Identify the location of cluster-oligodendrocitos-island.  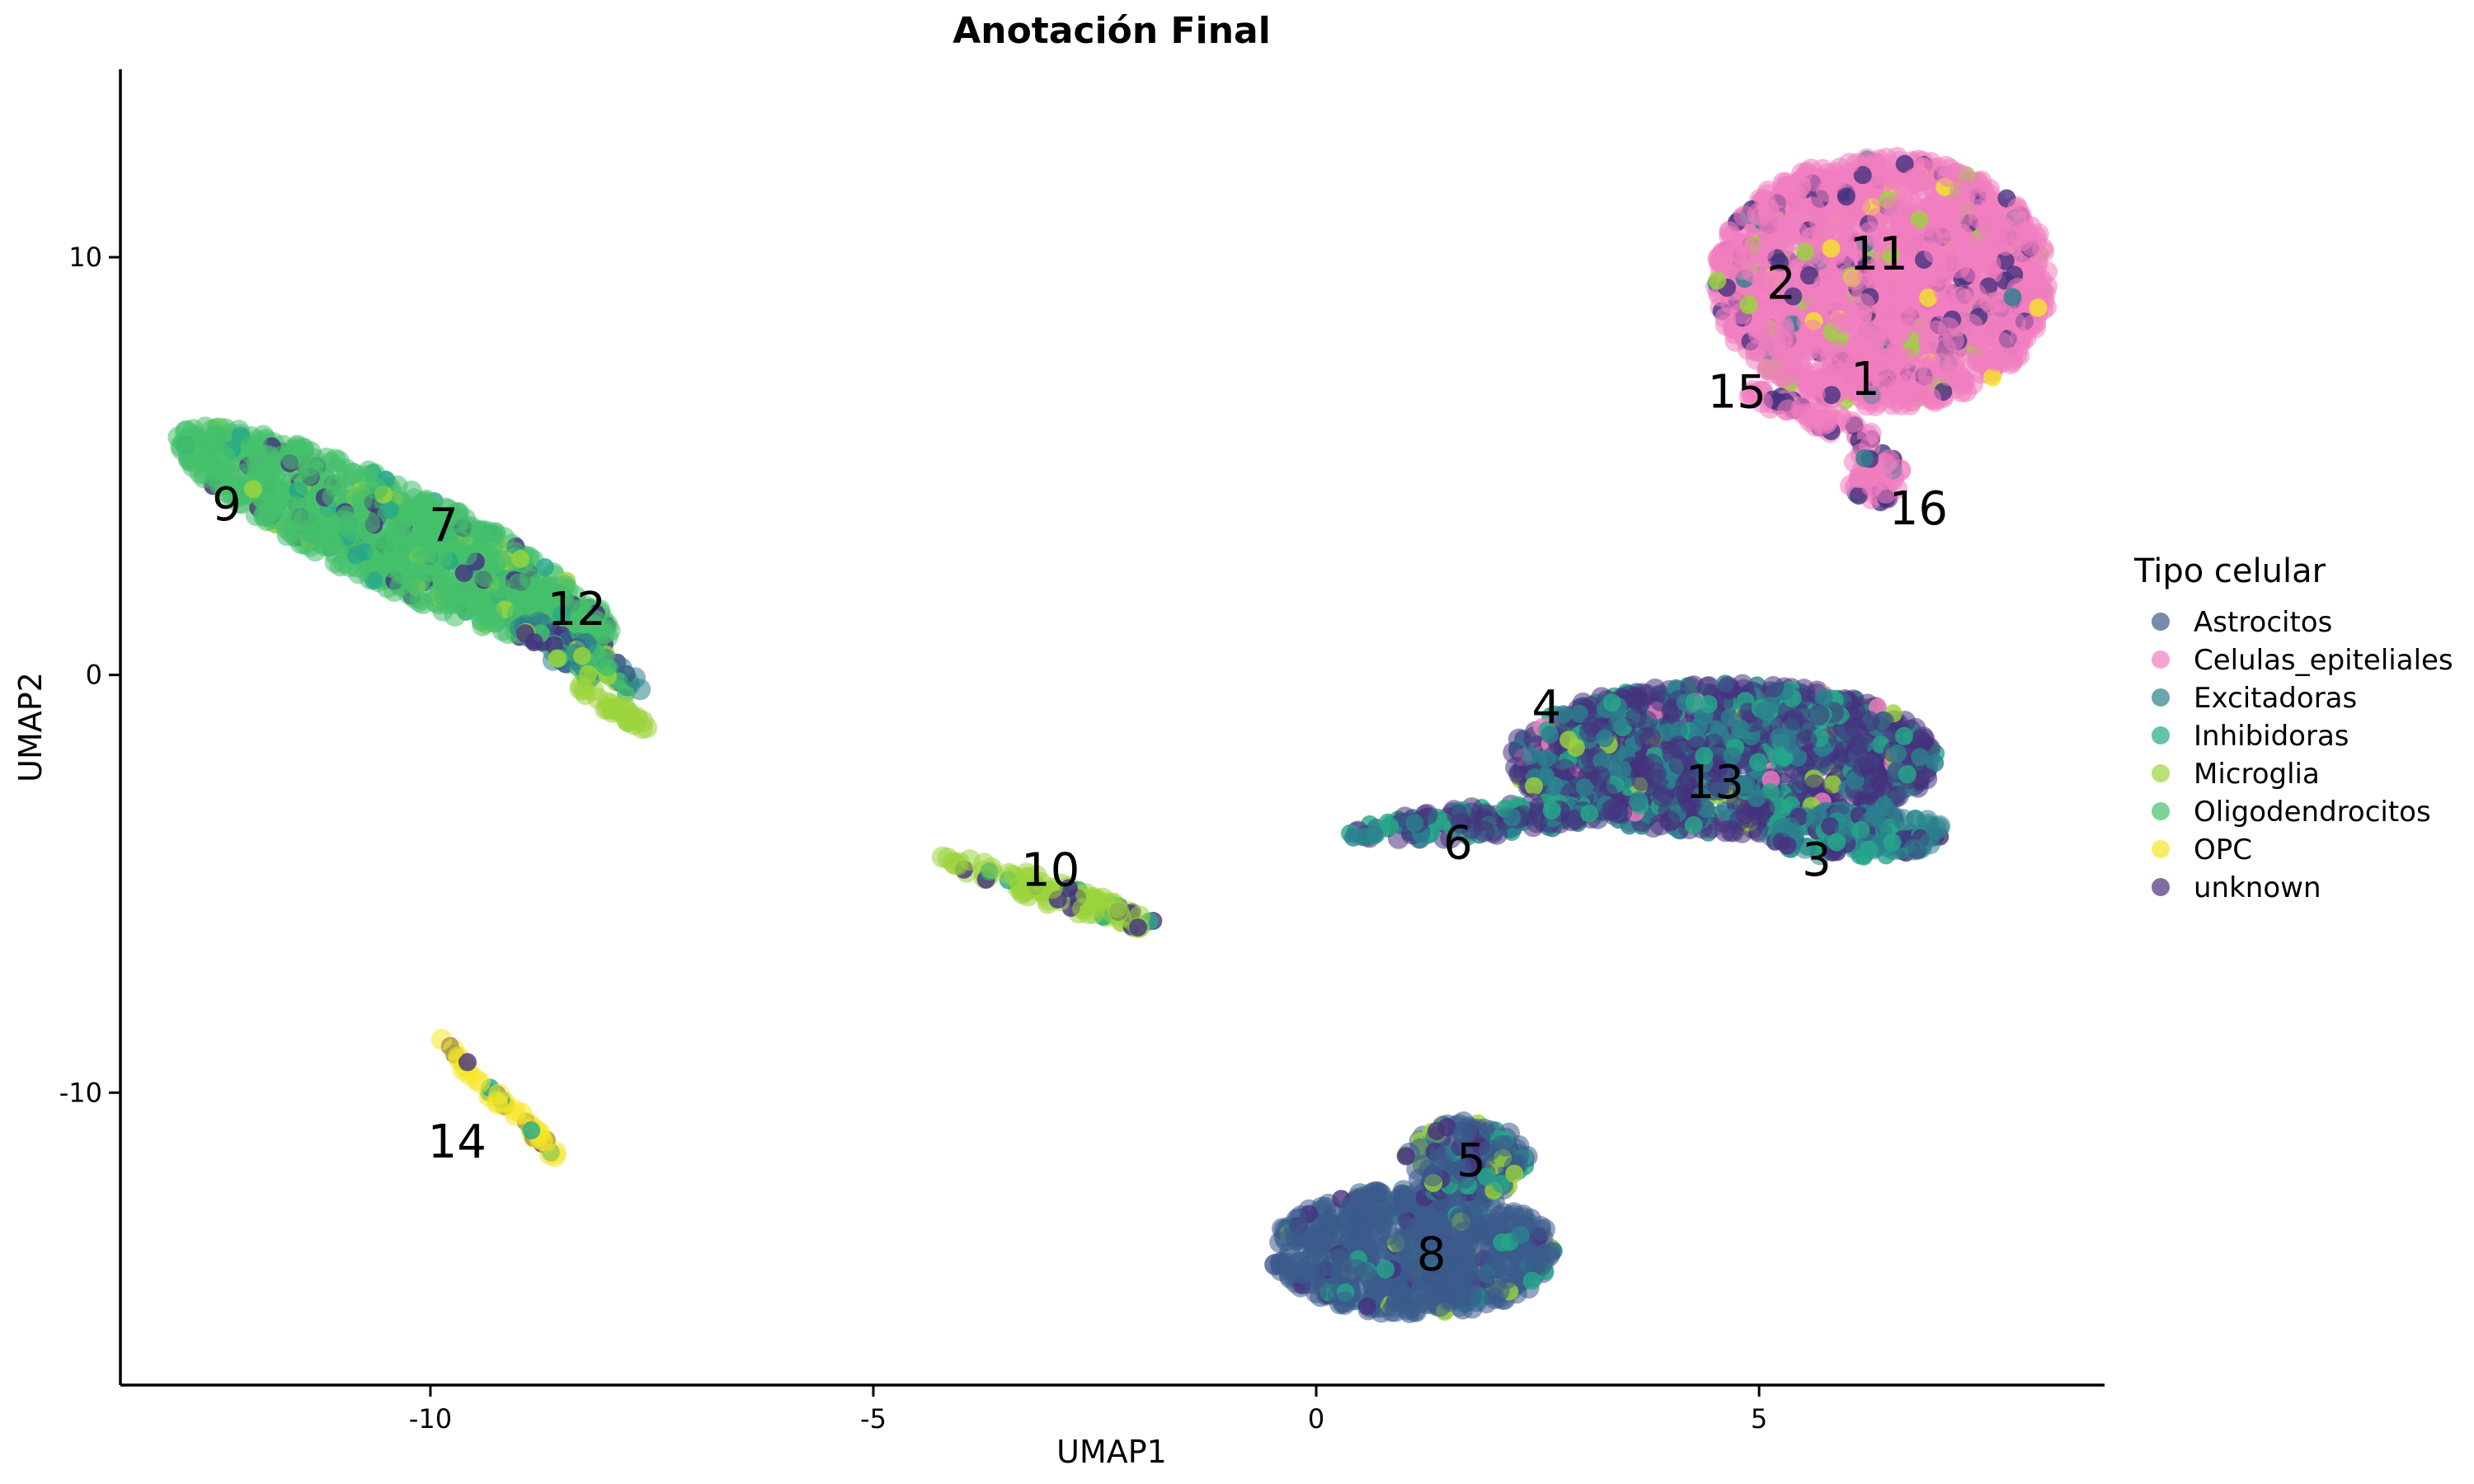
(394, 537).